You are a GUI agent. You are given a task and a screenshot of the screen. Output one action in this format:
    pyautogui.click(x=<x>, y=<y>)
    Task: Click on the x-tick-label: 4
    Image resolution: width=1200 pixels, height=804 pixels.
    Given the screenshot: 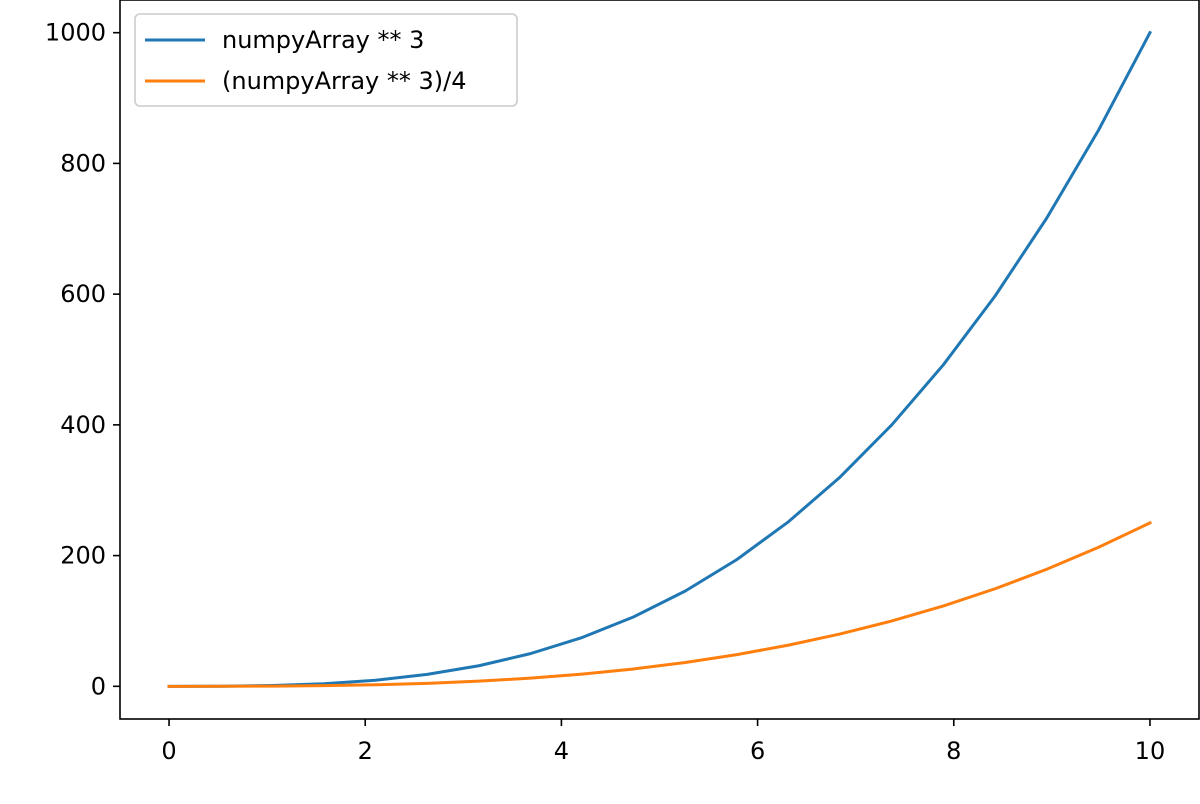 What is the action you would take?
    pyautogui.click(x=561, y=751)
    